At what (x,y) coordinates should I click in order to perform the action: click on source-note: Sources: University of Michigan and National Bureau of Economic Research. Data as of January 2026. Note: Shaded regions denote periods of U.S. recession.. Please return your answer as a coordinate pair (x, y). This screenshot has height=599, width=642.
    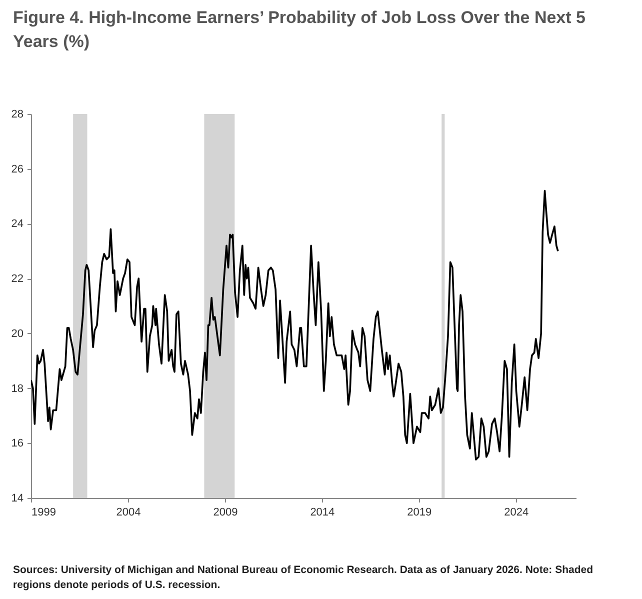
    Looking at the image, I should click on (303, 578).